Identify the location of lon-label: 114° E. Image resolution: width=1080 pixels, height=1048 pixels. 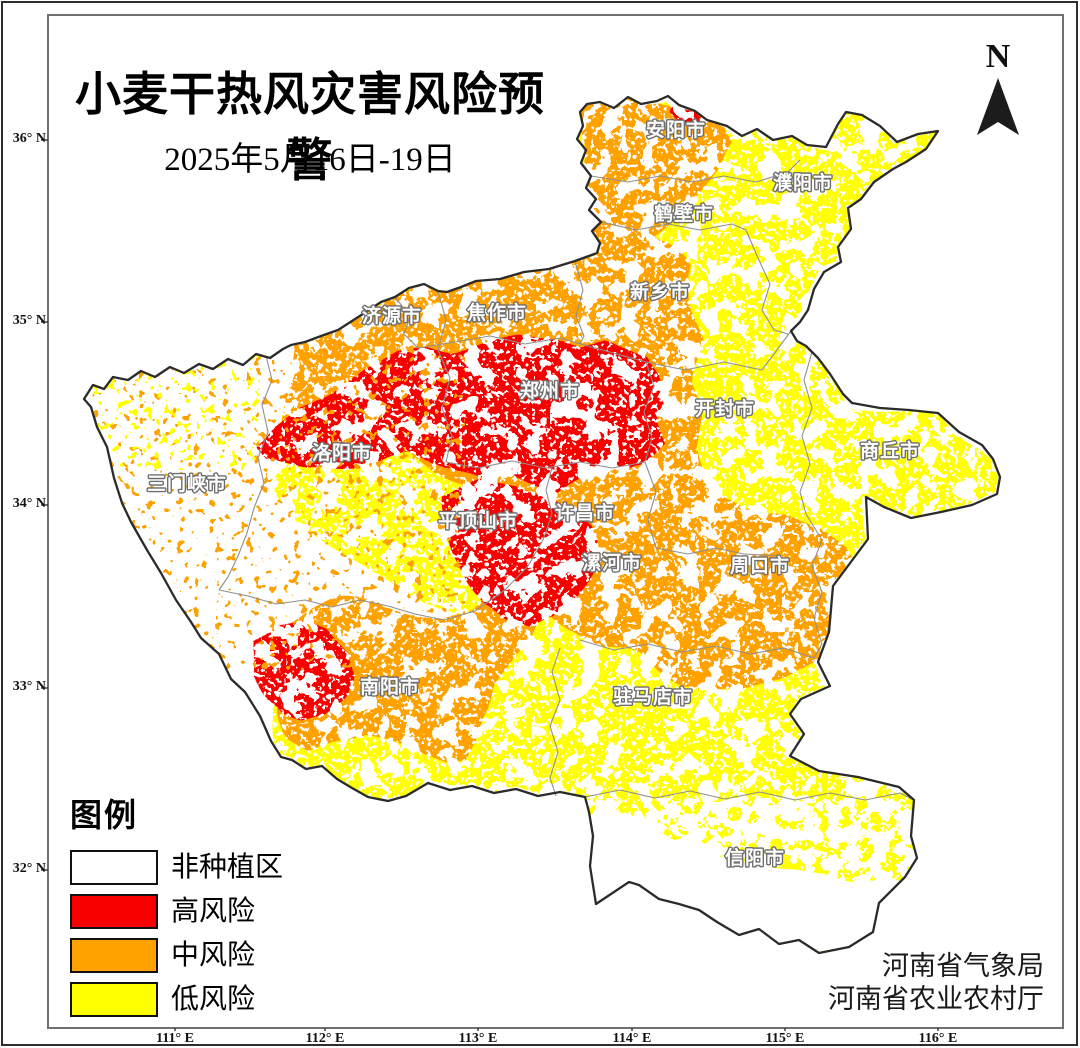
(632, 1038).